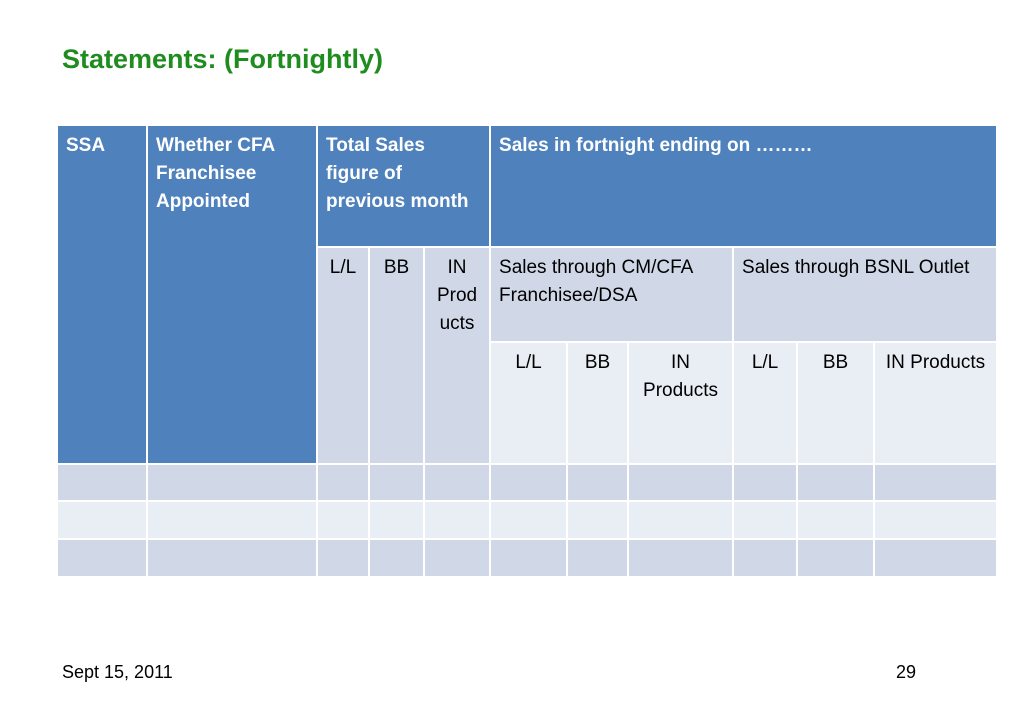  Describe the element at coordinates (765, 403) in the screenshot. I see `bsnl-ll-header: L/L` at that location.